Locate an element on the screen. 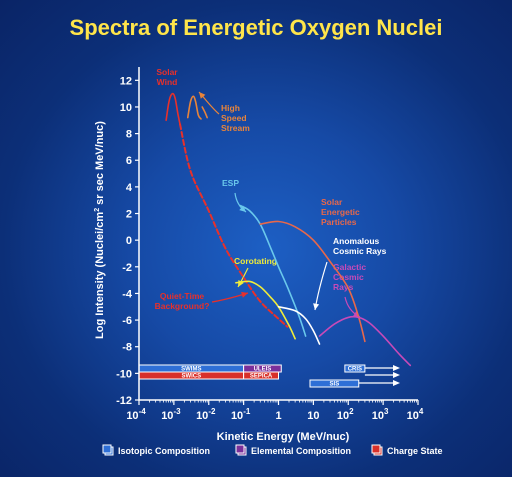  chart-title: Spectra of Energetic Oxygen Nuclei is located at coordinates (256, 27).